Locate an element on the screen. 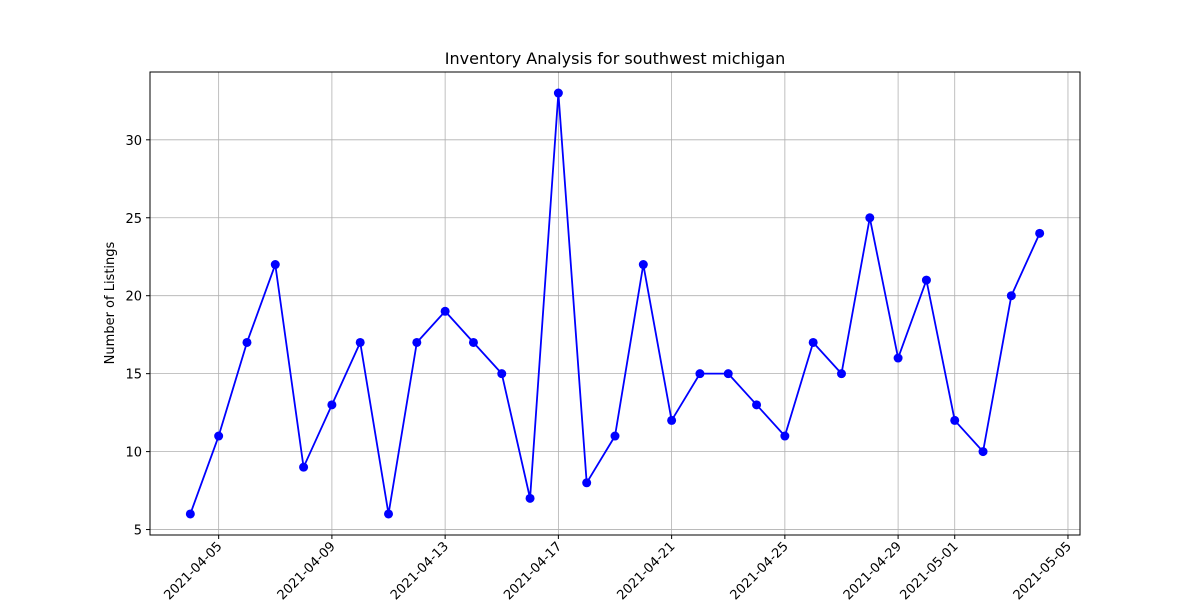 This screenshot has width=1200, height=600. x-tick-label: 2021-05-05 is located at coordinates (1043, 569).